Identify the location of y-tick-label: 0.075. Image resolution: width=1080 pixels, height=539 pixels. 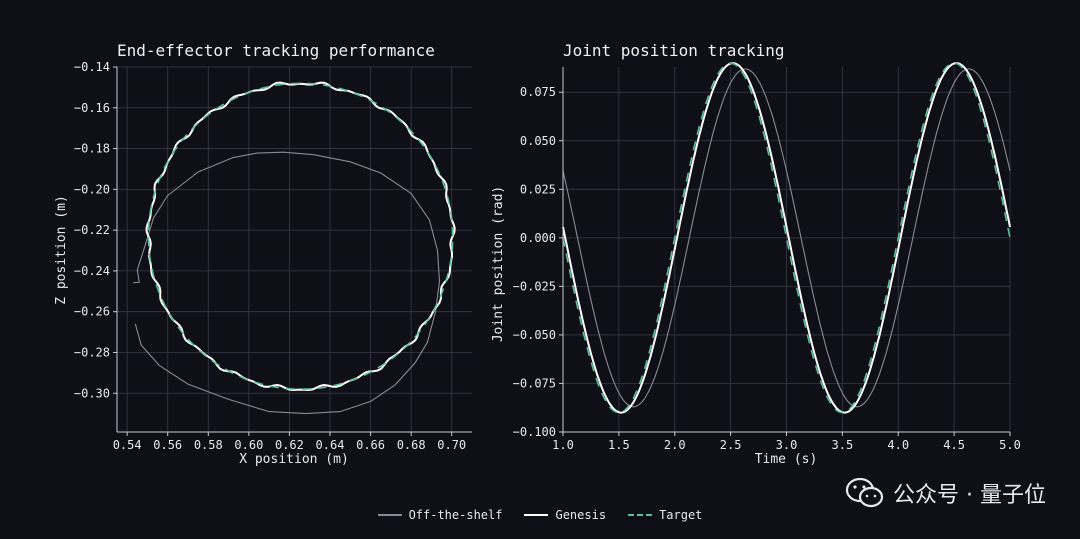
(538, 92).